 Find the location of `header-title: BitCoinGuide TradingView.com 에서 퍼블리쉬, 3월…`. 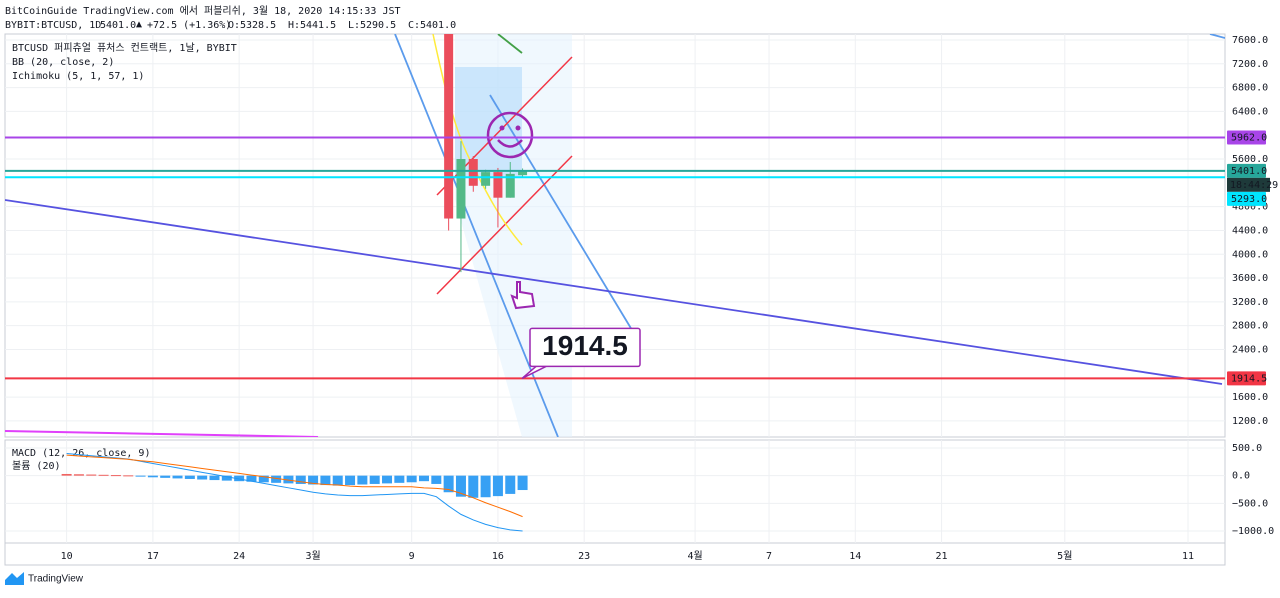

header-title: BitCoinGuide TradingView.com 에서 퍼블리쉬, 3월… is located at coordinates (203, 11).